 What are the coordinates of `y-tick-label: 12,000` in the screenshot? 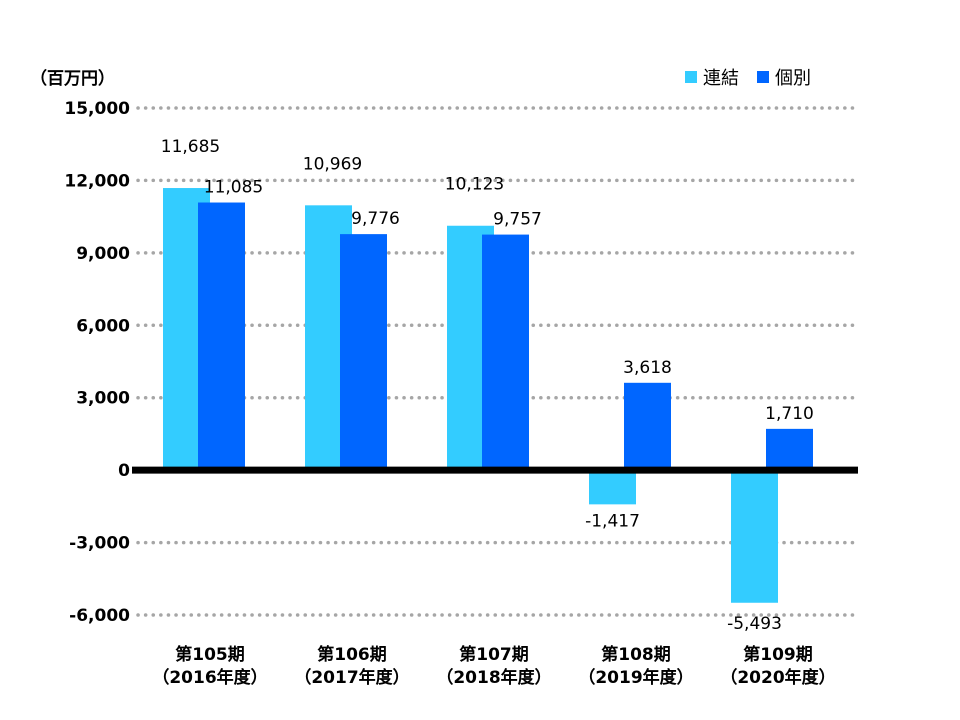 It's located at (97, 181).